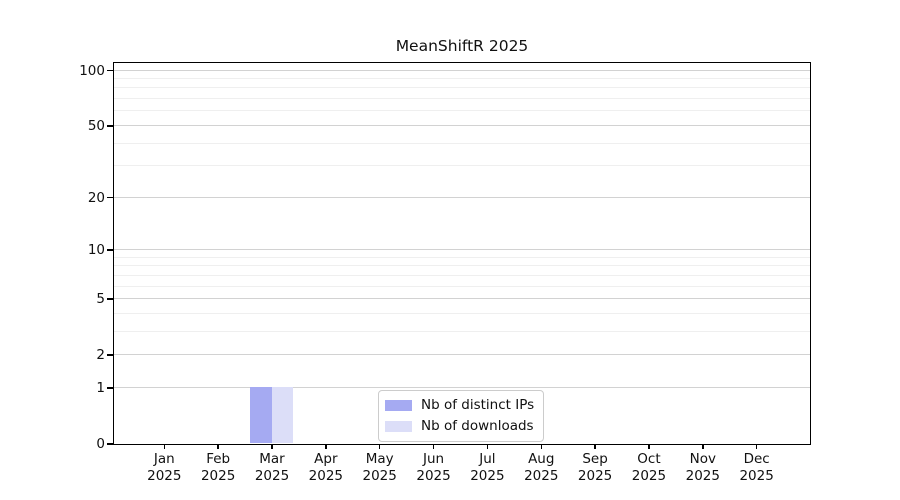 The height and width of the screenshot is (500, 900). Describe the element at coordinates (92, 70) in the screenshot. I see `y-tick-label-100: 100` at that location.